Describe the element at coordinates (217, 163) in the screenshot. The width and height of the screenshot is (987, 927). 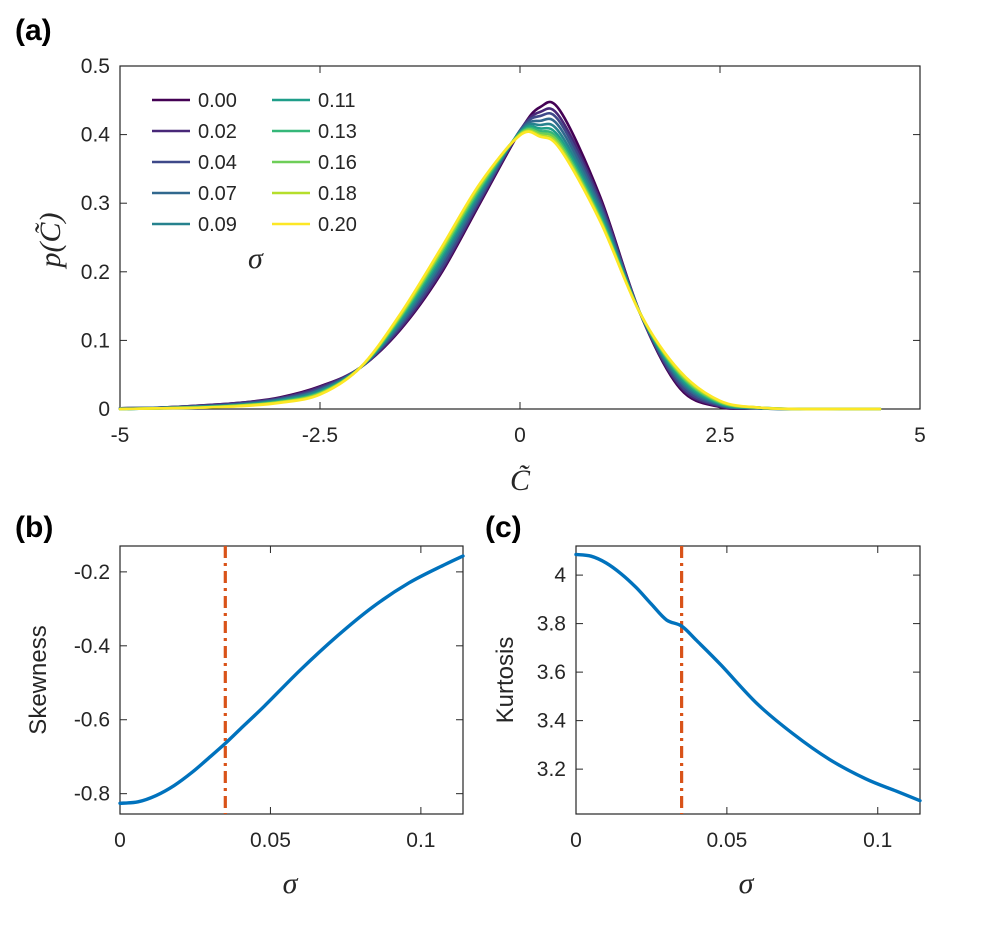
I see `legend-label-0.04: 0.04` at that location.